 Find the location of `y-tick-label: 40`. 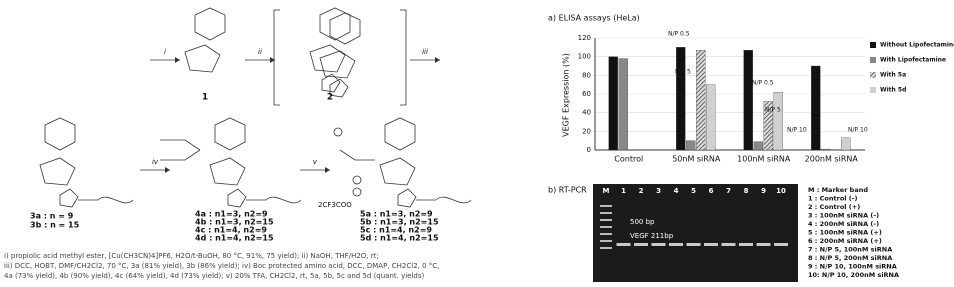

y-tick-label: 40 is located at coordinates (586, 113).